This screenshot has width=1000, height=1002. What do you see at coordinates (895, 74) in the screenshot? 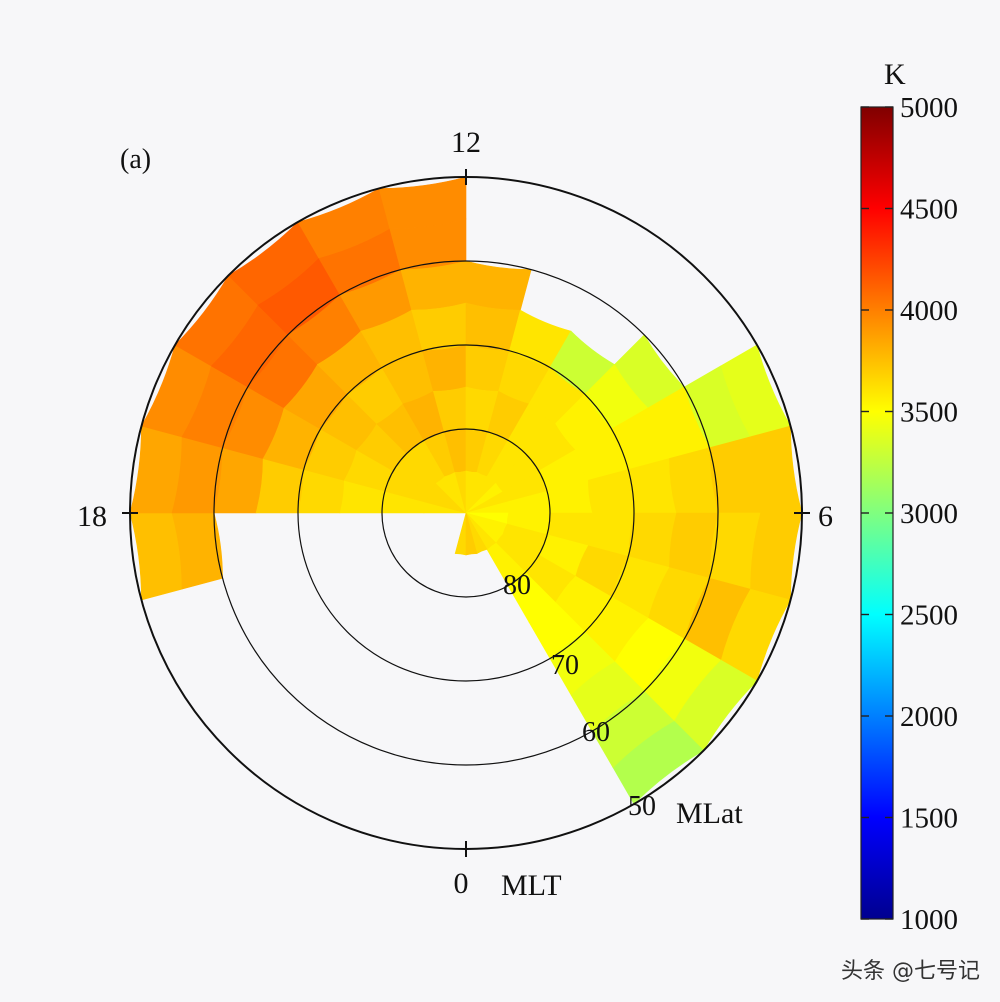
I see `colorbar-unit-label: K` at bounding box center [895, 74].